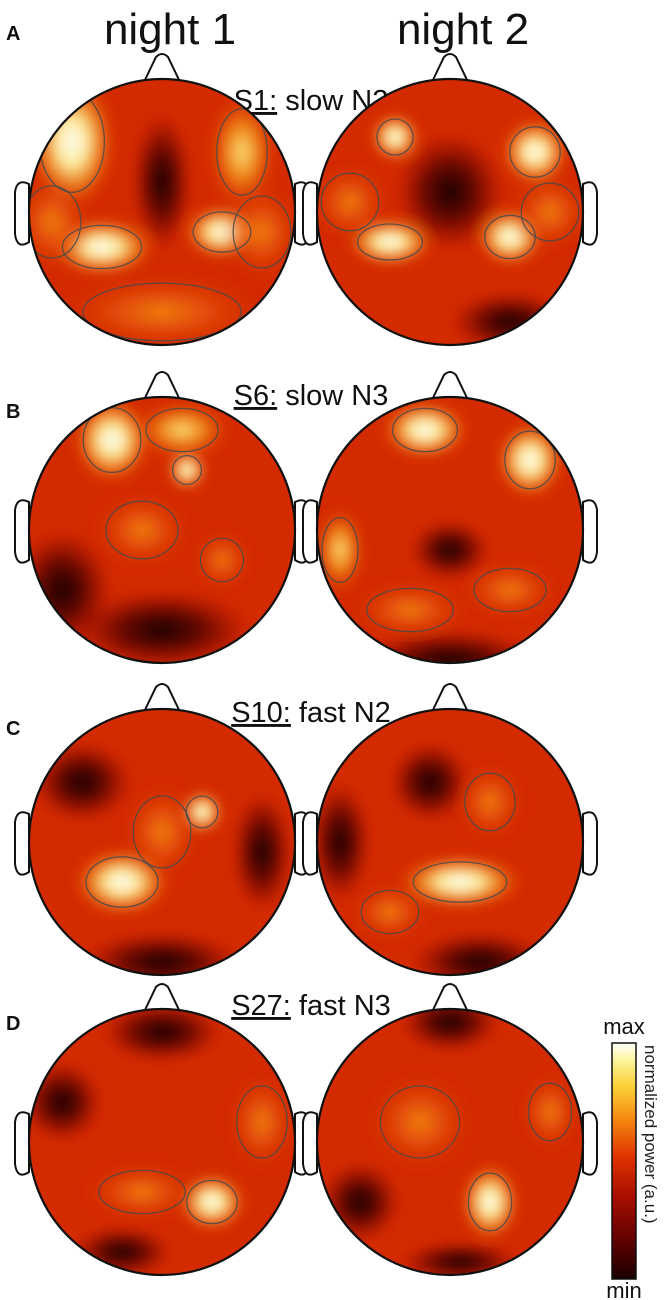  I want to click on panel-letter: C, so click(13, 729).